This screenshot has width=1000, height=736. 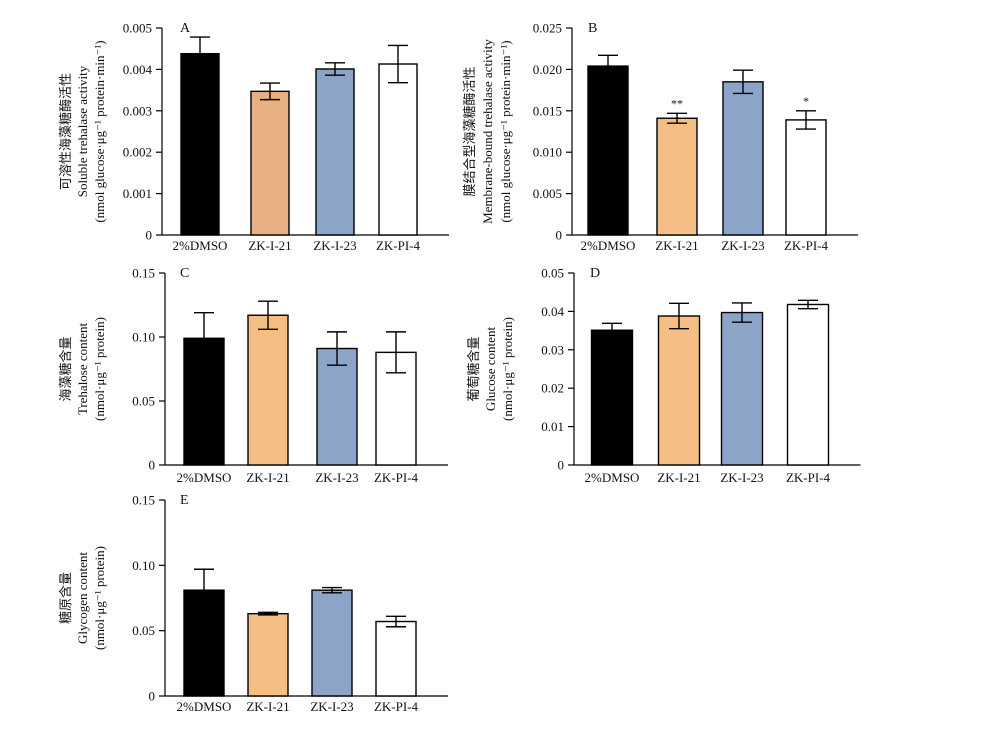 I want to click on y-axis-label: 可溶性海藻糖酶活性, so click(x=65, y=131).